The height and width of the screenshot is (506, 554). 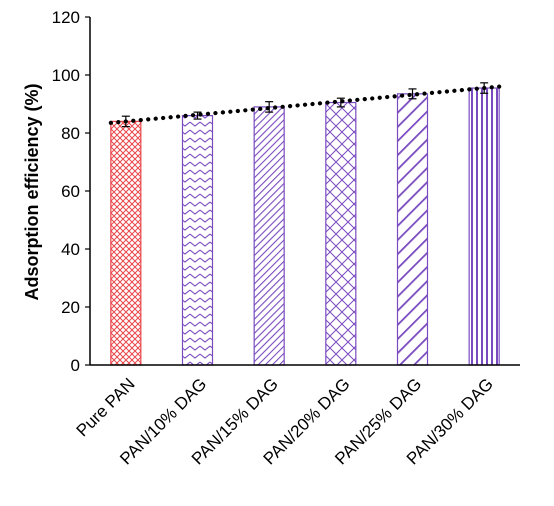 I want to click on y-tick-label: 60, so click(x=70, y=191).